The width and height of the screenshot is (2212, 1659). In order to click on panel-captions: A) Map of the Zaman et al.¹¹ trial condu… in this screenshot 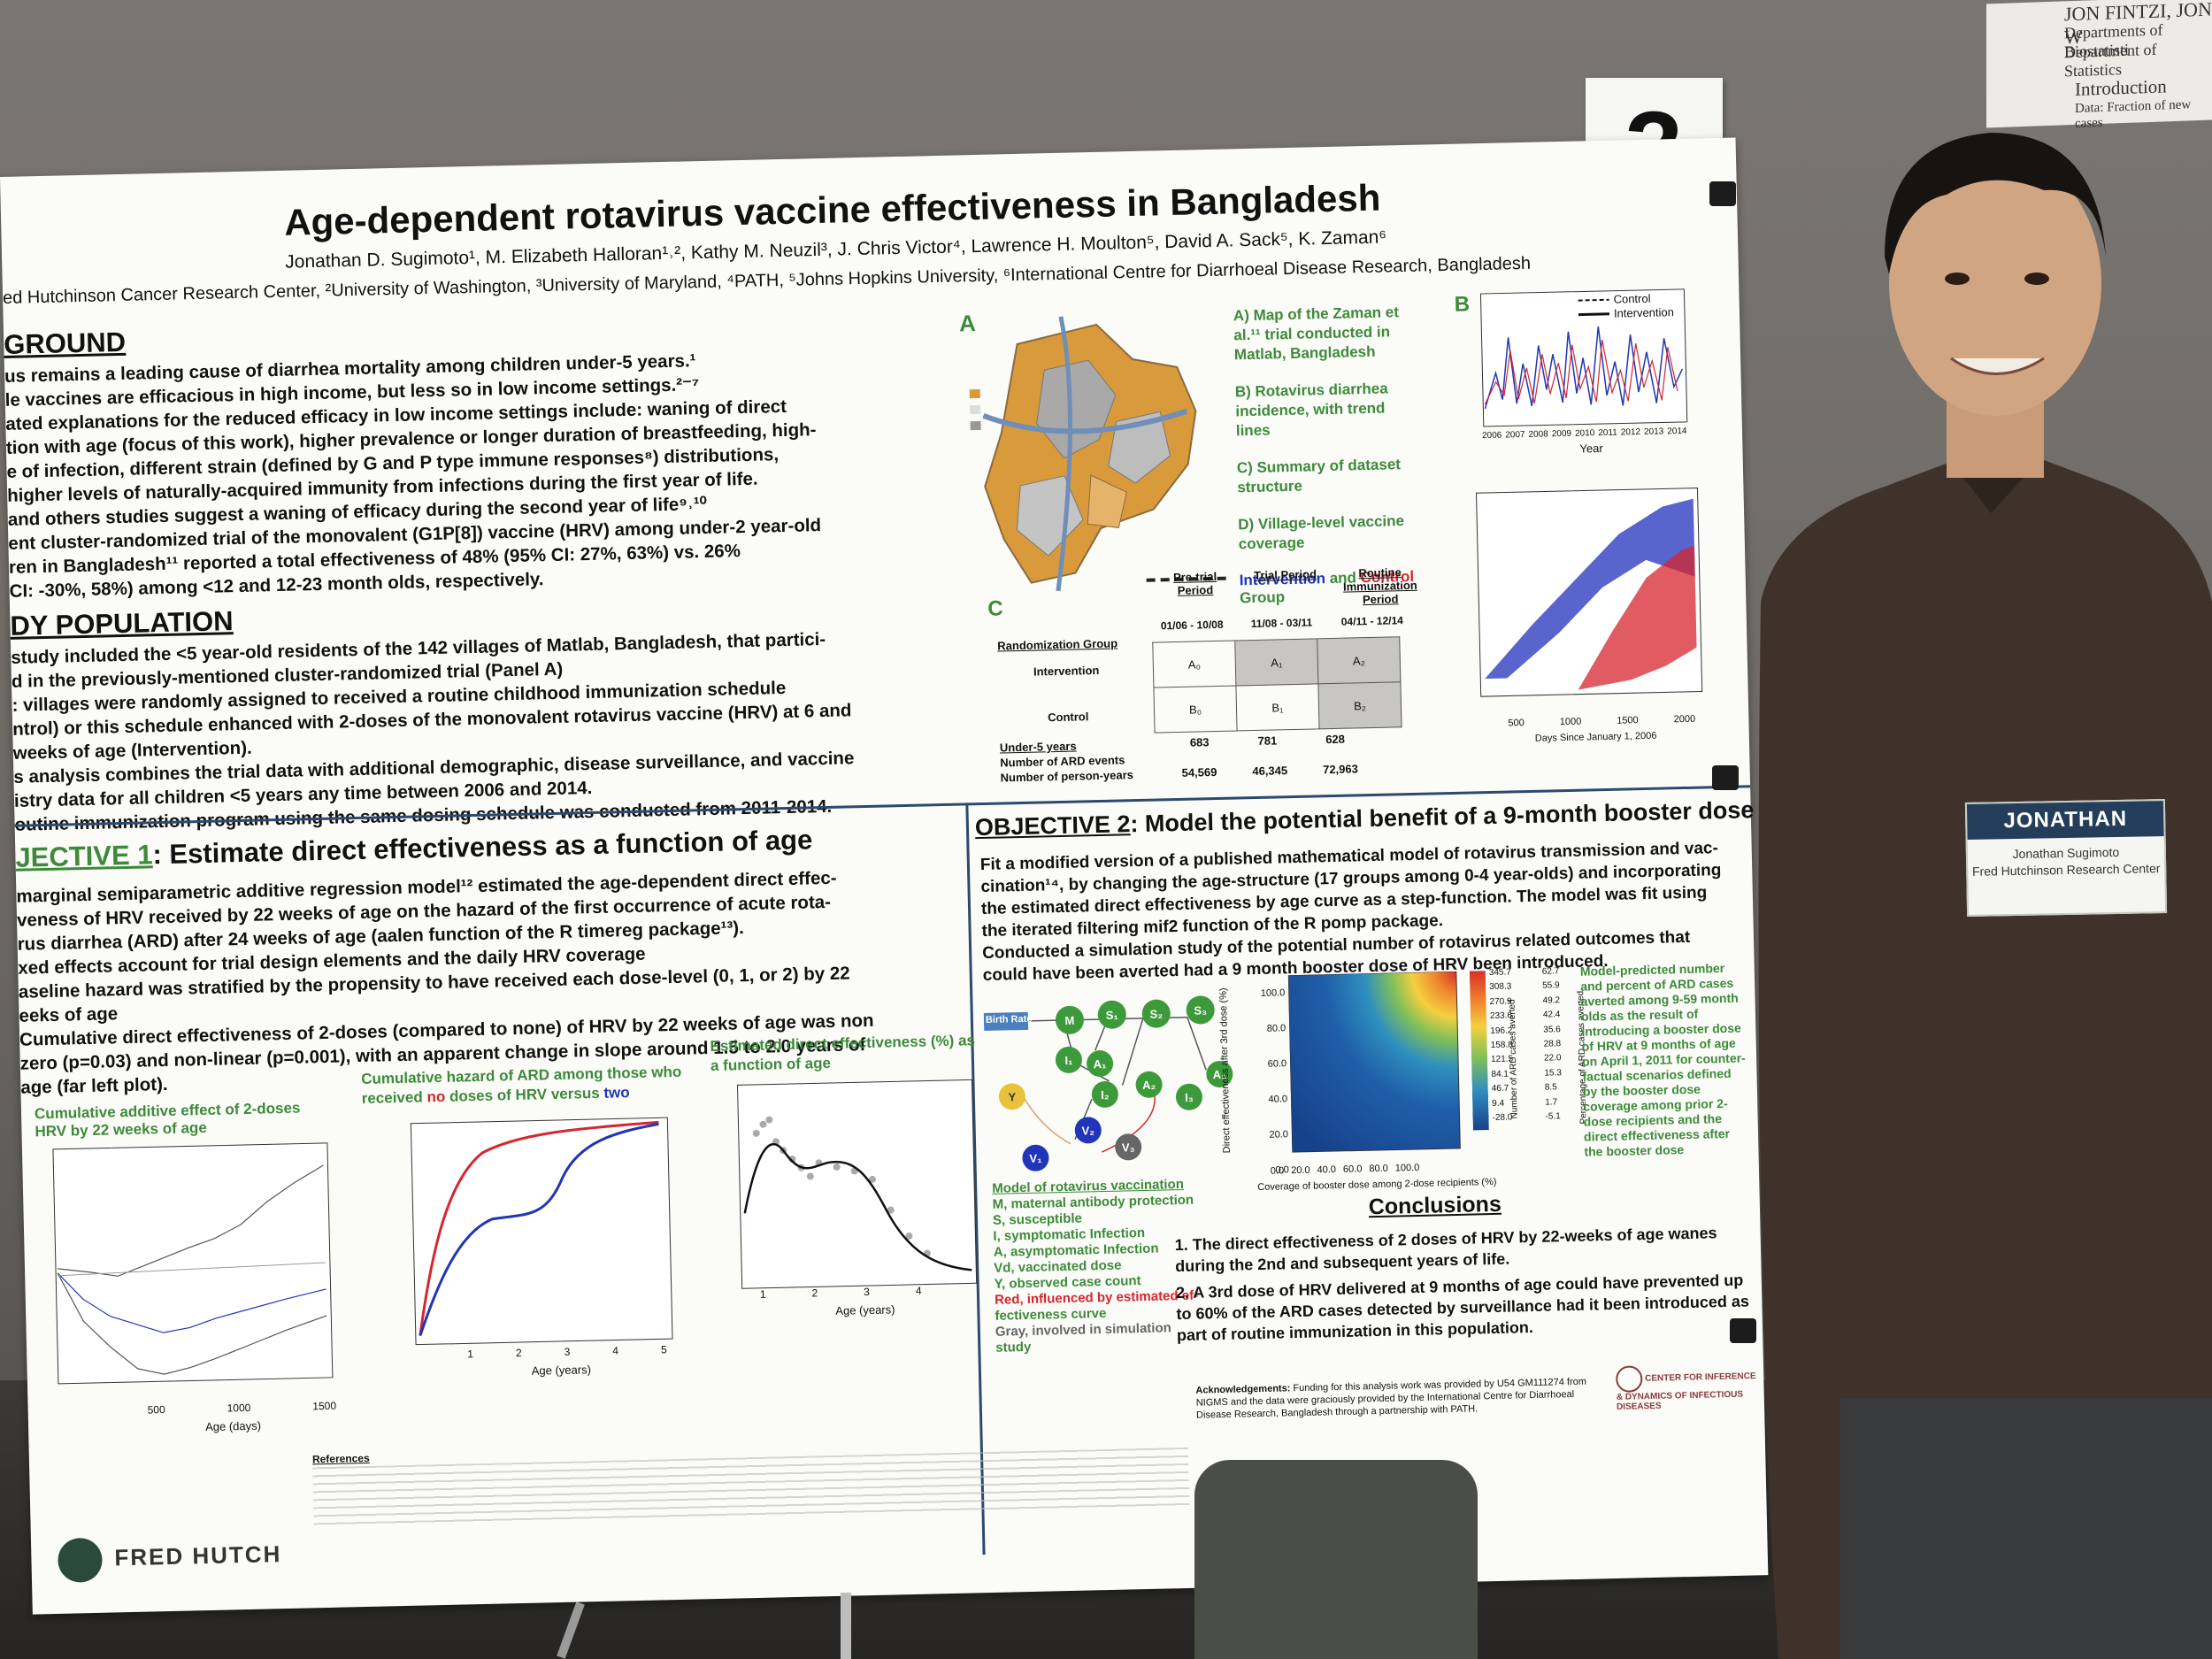, I will do `click(1325, 455)`.